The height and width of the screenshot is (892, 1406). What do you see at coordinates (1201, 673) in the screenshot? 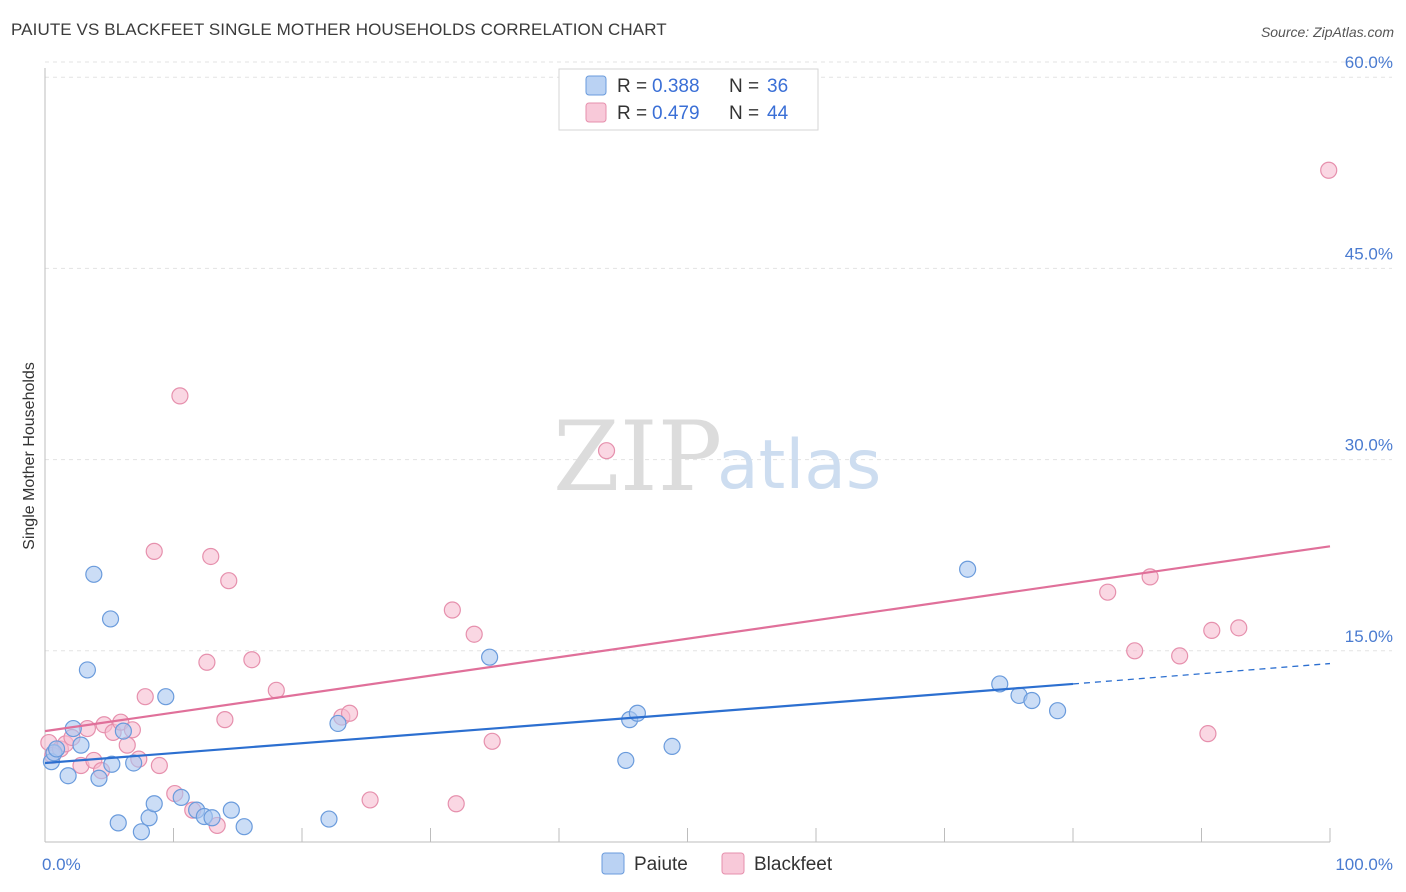
I see `trend-line-extension-paiute` at bounding box center [1201, 673].